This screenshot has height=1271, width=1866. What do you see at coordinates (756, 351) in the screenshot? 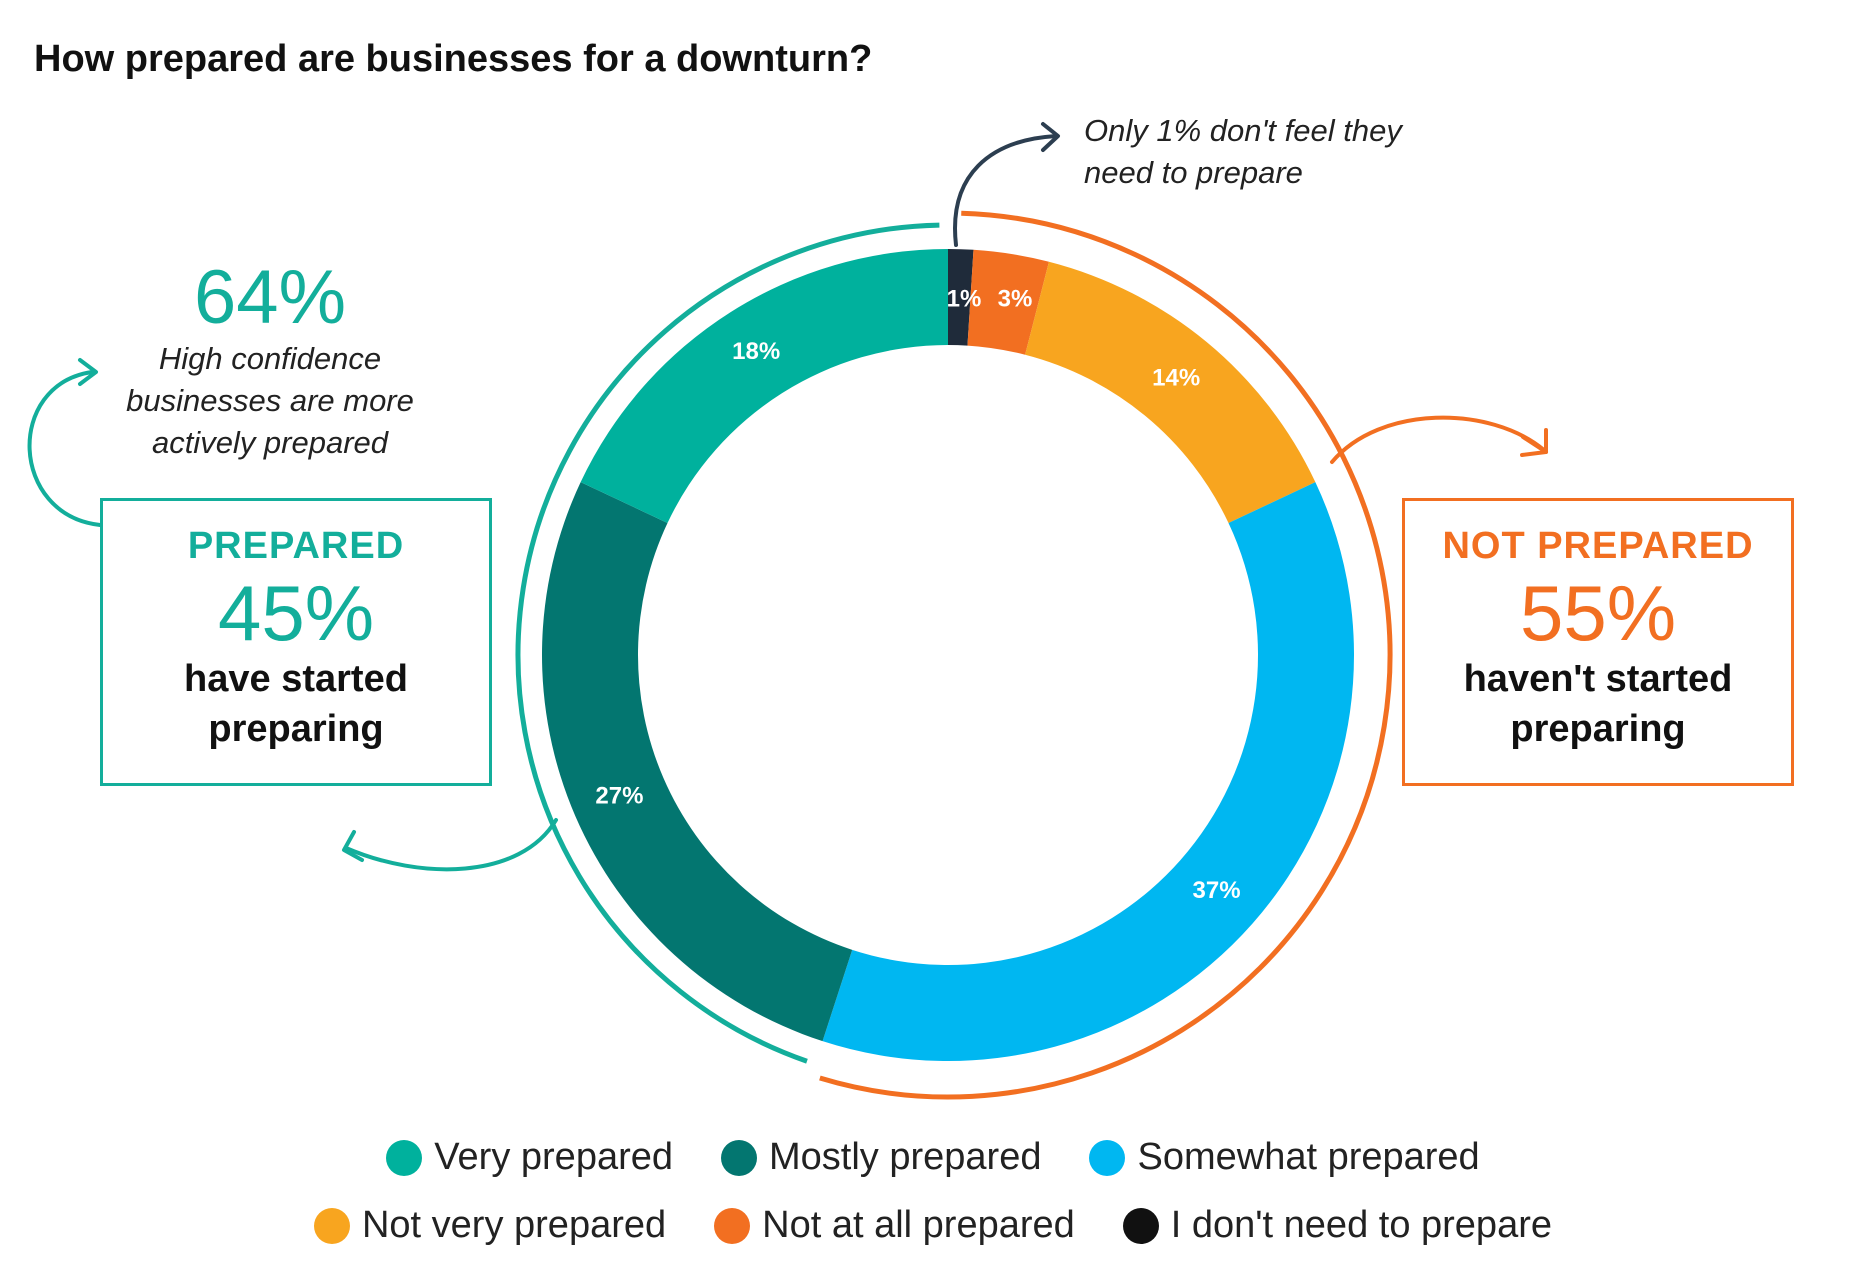
I see `slice-label: 18%` at bounding box center [756, 351].